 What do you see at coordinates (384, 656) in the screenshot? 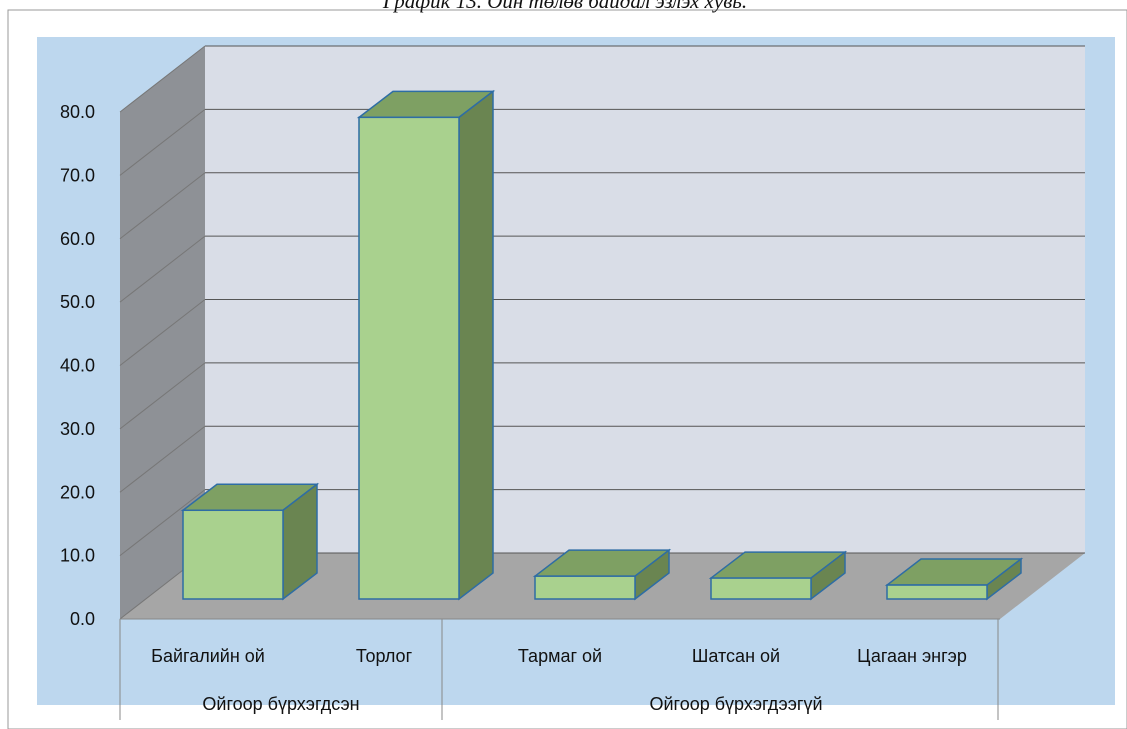
I see `x-tick-label: Торлог` at bounding box center [384, 656].